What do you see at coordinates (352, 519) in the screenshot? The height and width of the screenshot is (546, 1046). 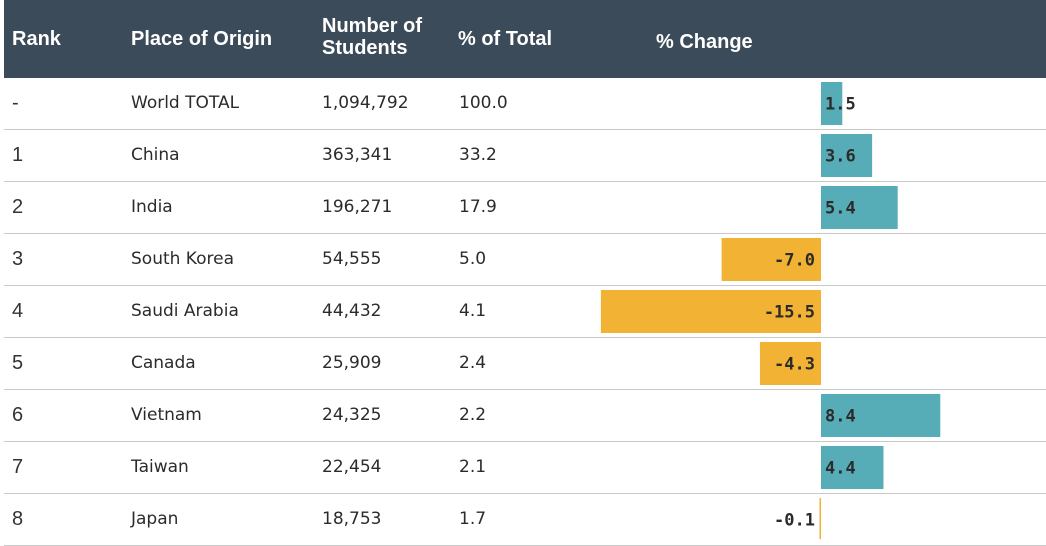 I see `students-cell: 18,753` at bounding box center [352, 519].